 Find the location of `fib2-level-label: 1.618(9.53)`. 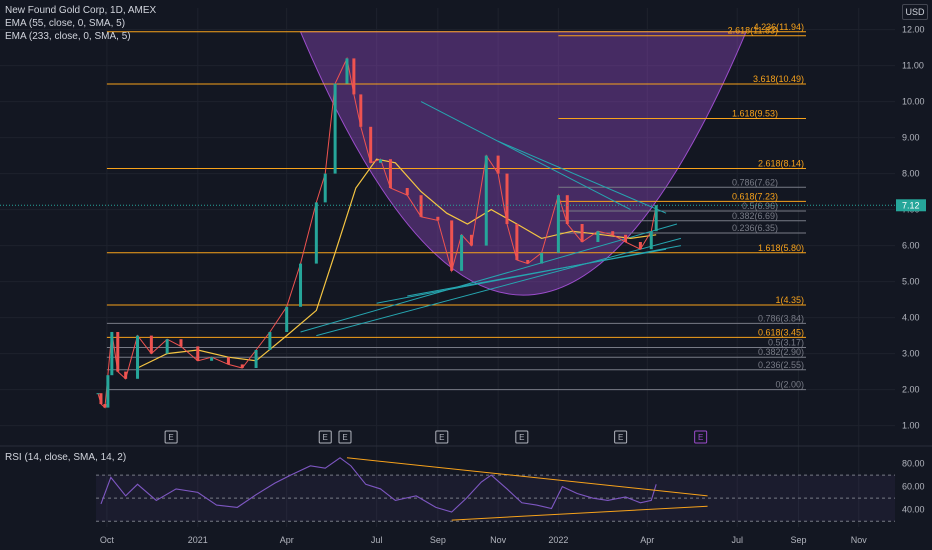

fib2-level-label: 1.618(9.53) is located at coordinates (755, 114).